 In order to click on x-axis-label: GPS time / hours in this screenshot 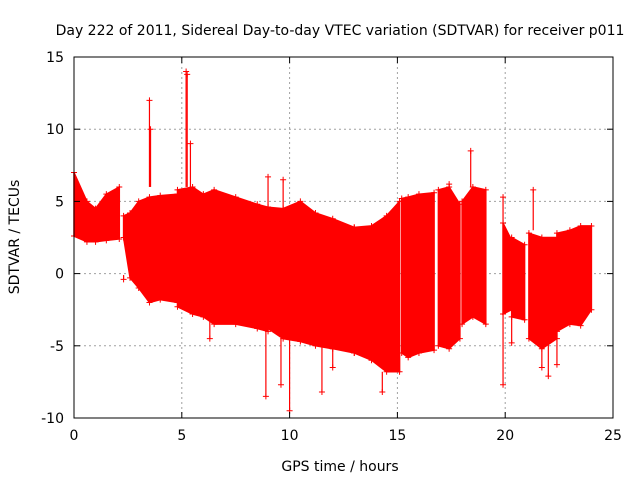, I will do `click(339, 467)`.